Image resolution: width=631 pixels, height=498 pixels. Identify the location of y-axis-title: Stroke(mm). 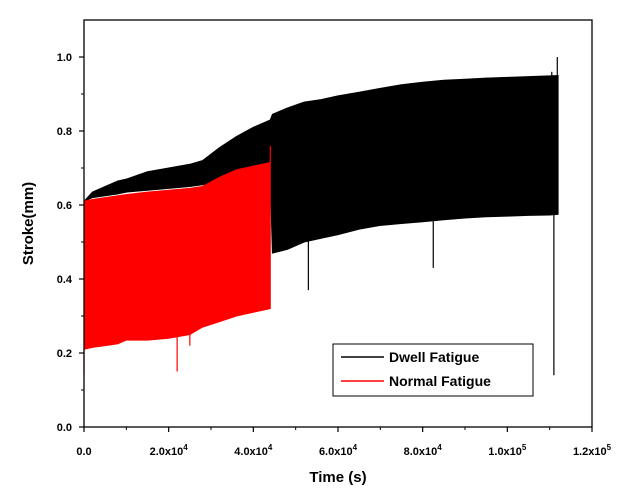
(28, 223).